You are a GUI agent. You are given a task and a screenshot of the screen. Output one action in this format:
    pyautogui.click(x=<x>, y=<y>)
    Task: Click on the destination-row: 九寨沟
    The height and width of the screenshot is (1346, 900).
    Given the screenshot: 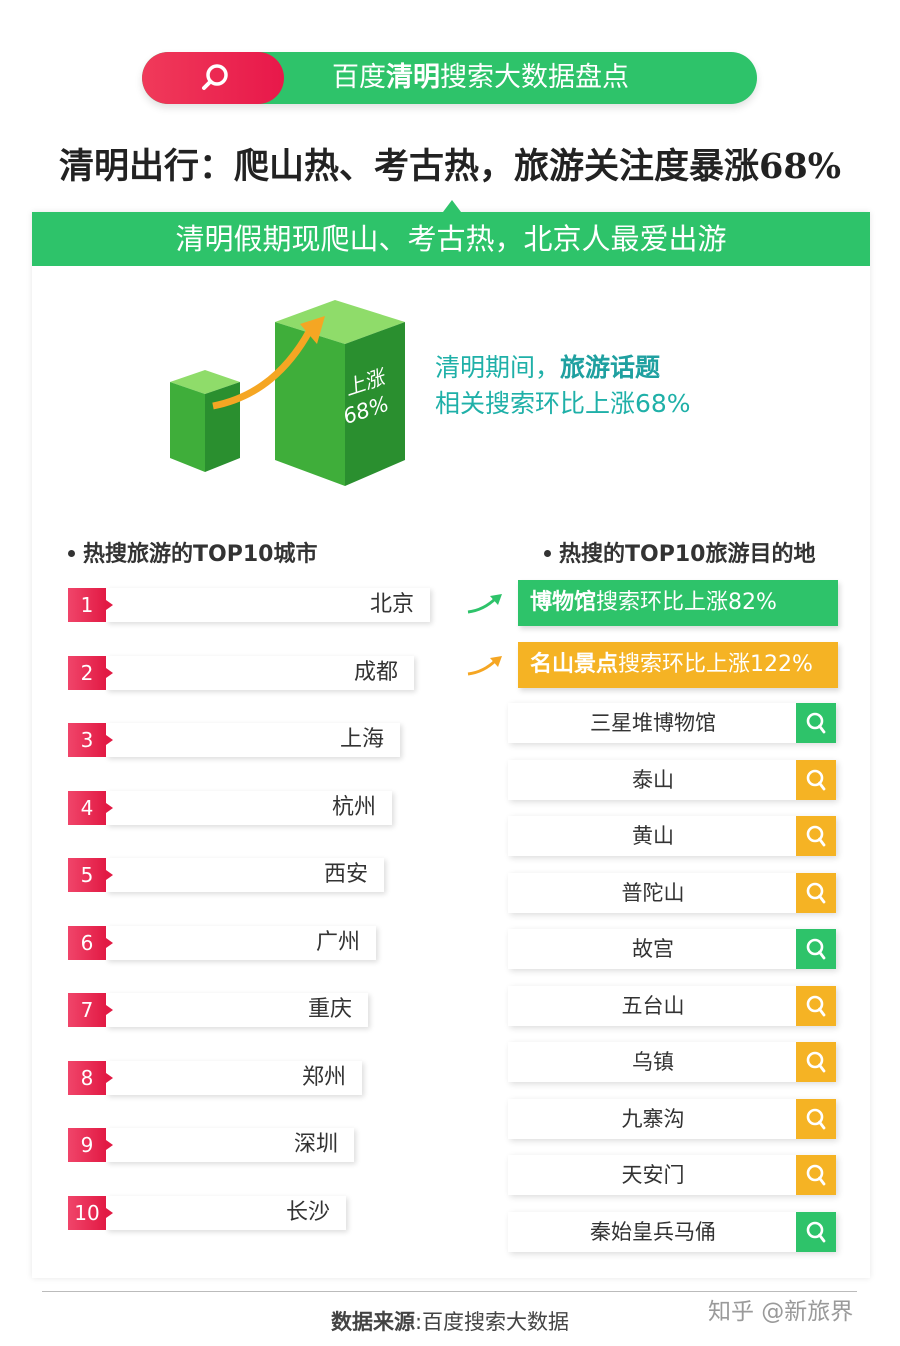 What is the action you would take?
    pyautogui.click(x=672, y=1118)
    